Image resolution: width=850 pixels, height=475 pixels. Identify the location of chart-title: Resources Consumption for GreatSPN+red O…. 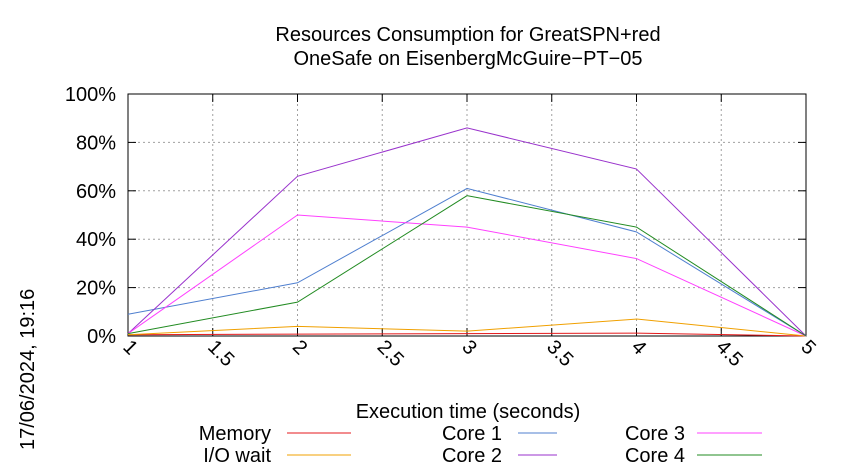
(467, 47).